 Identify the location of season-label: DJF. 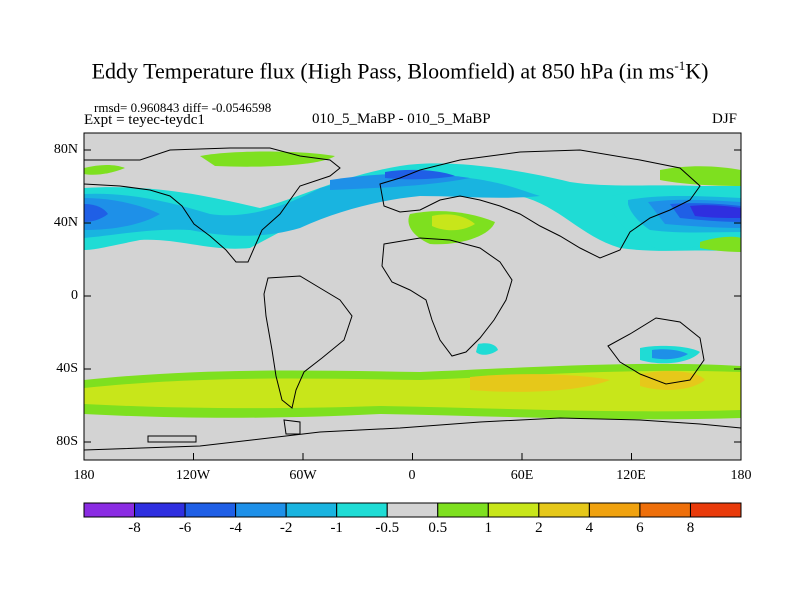
(725, 119).